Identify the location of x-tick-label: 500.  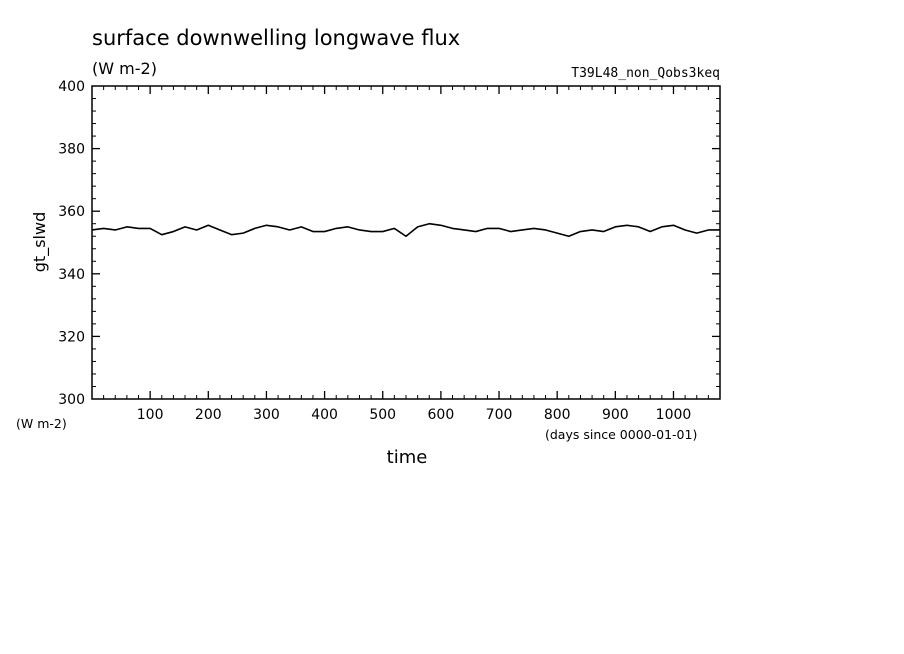
(382, 415).